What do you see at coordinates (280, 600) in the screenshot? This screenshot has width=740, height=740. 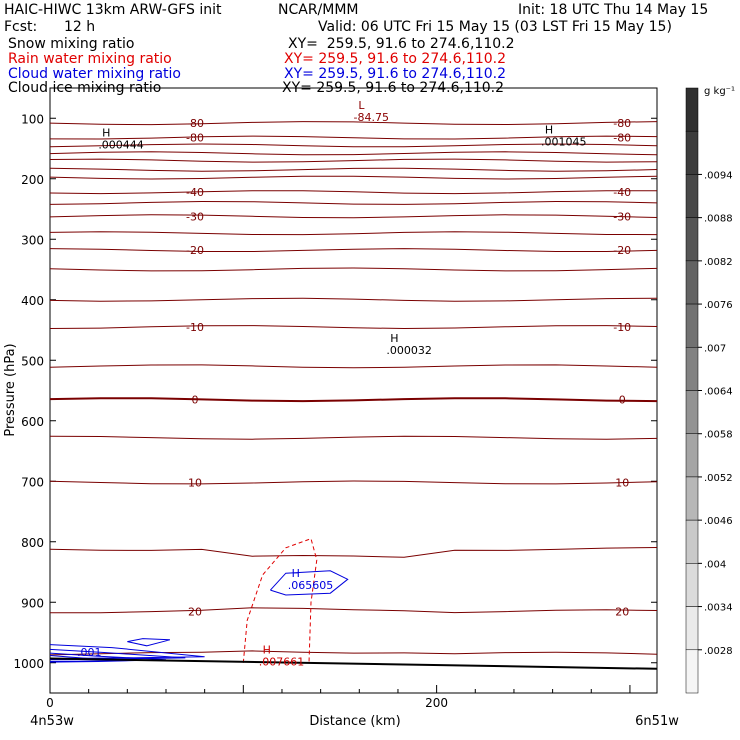 I see `rain-water-contour` at bounding box center [280, 600].